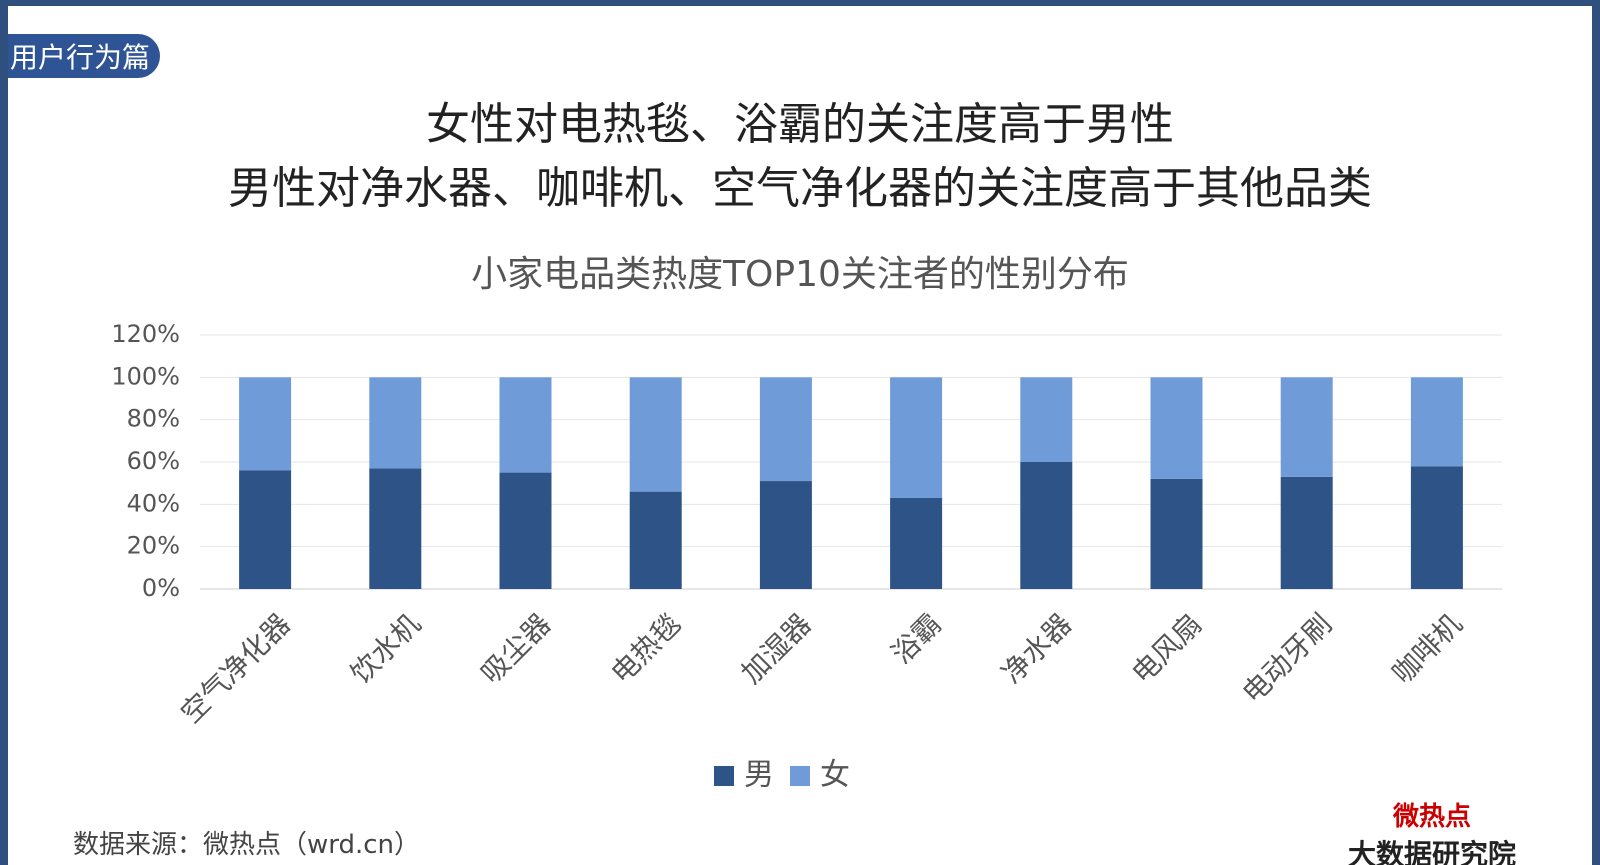  Describe the element at coordinates (1432, 817) in the screenshot. I see `logo-text: 微热点` at that location.